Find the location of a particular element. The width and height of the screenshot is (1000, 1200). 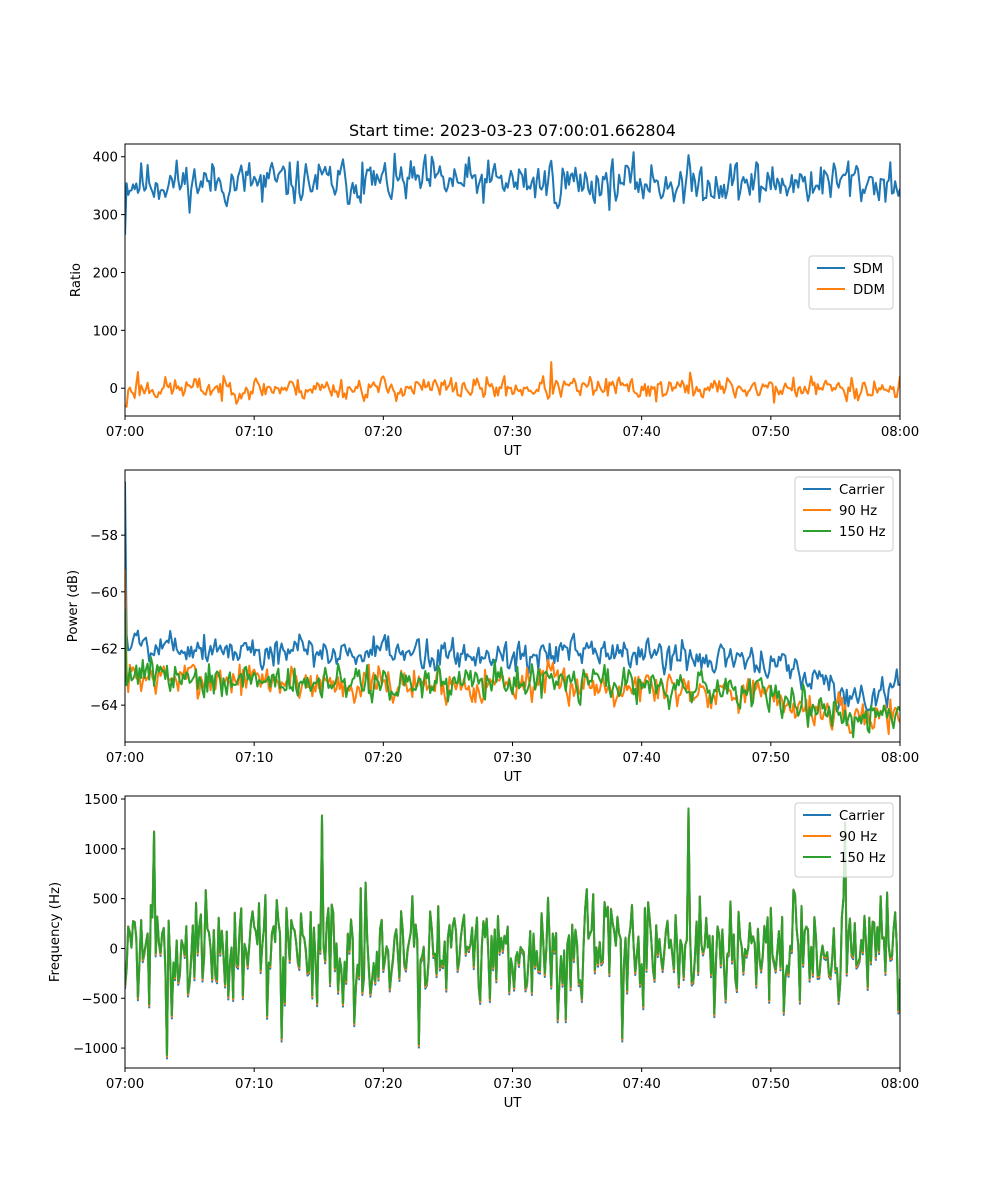

y-tick-label: −64 is located at coordinates (104, 706).